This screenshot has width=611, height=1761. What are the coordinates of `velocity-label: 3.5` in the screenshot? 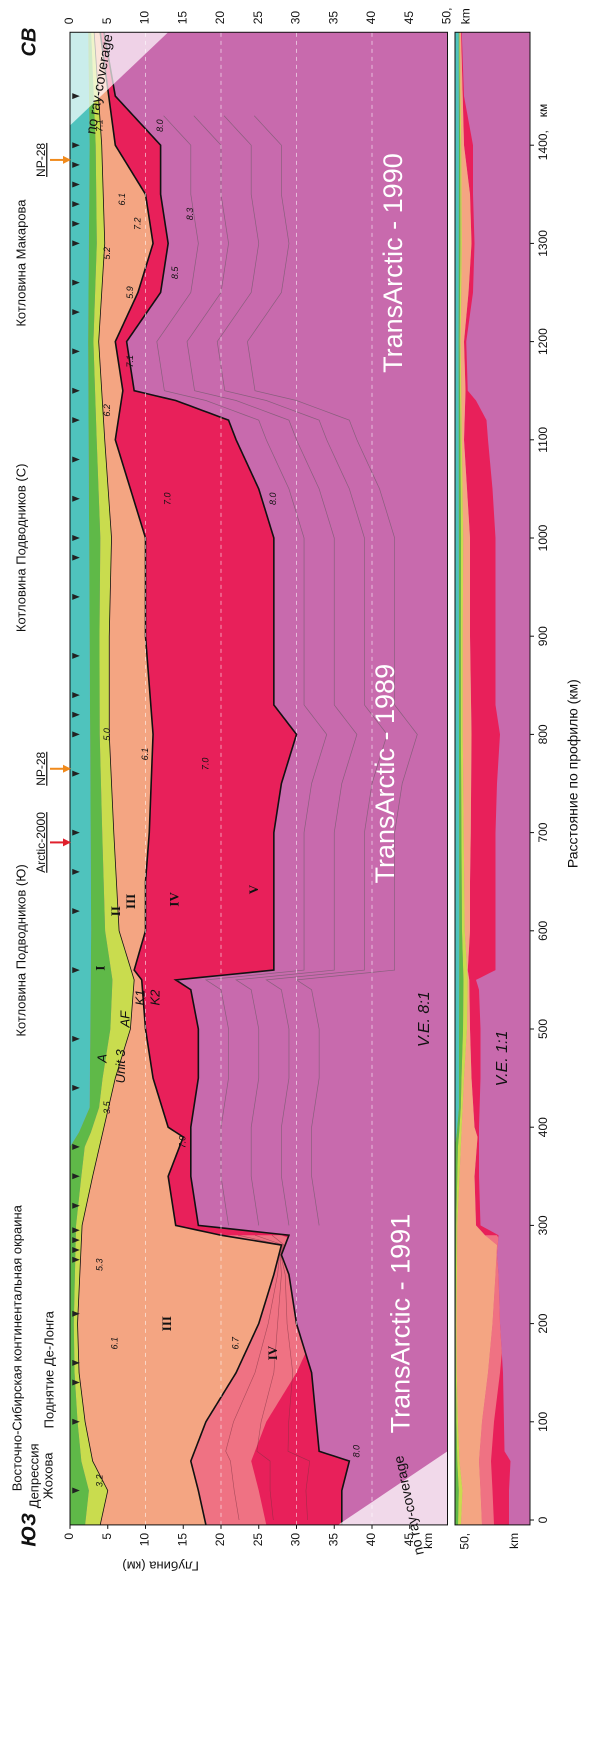 It's located at (107, 1107).